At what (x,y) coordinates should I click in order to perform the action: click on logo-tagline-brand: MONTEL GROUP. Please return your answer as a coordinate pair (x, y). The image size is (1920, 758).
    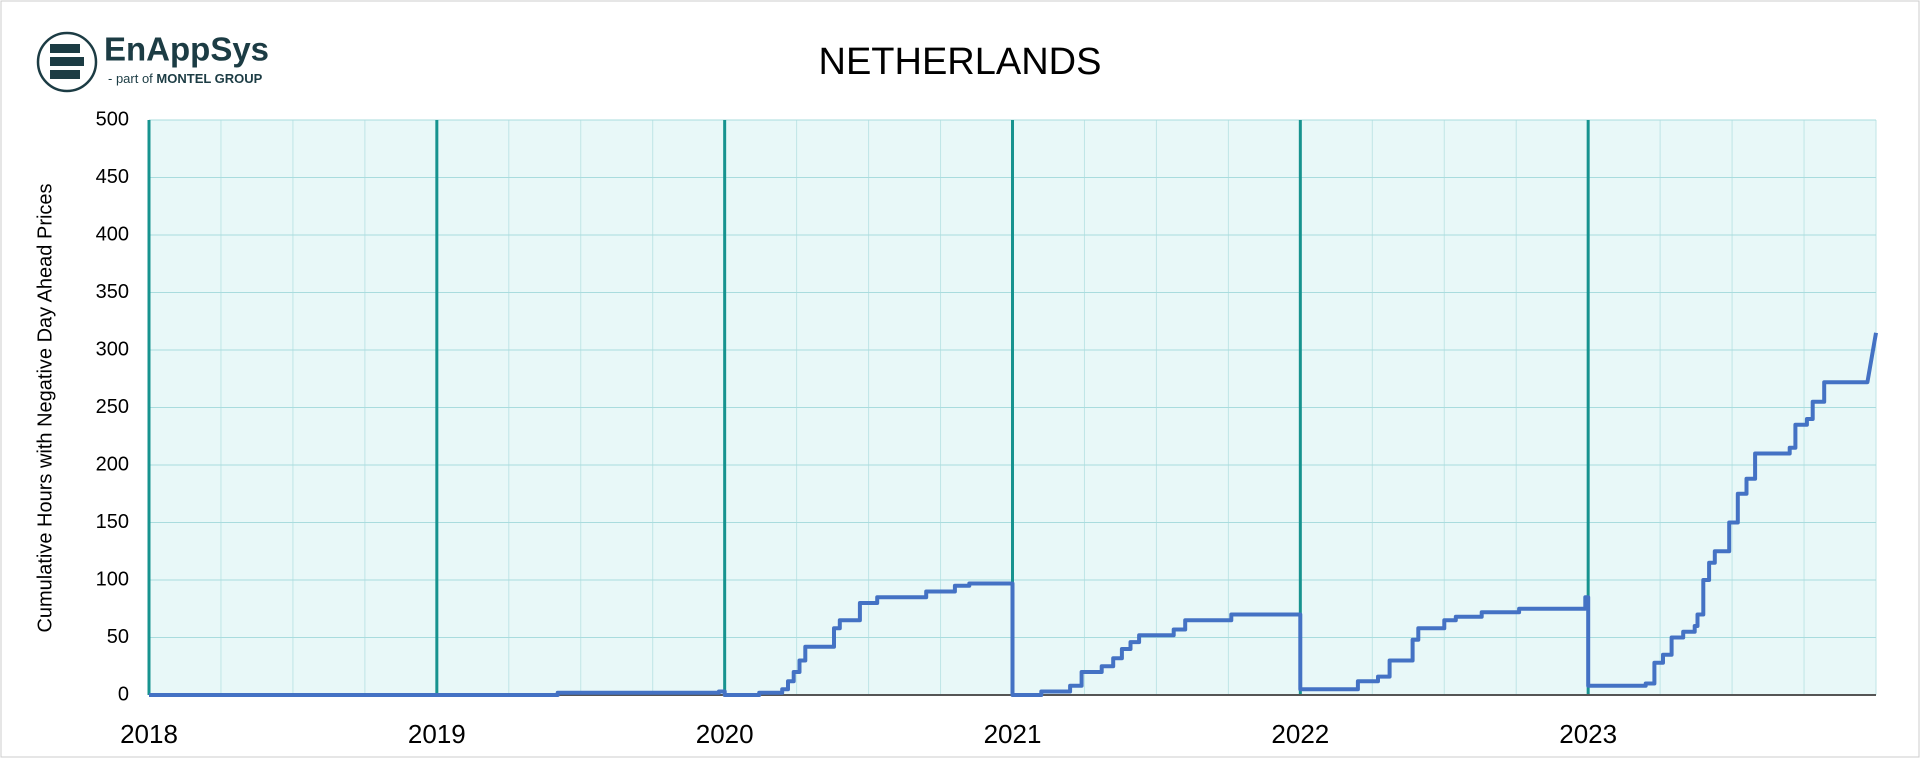
    Looking at the image, I should click on (209, 78).